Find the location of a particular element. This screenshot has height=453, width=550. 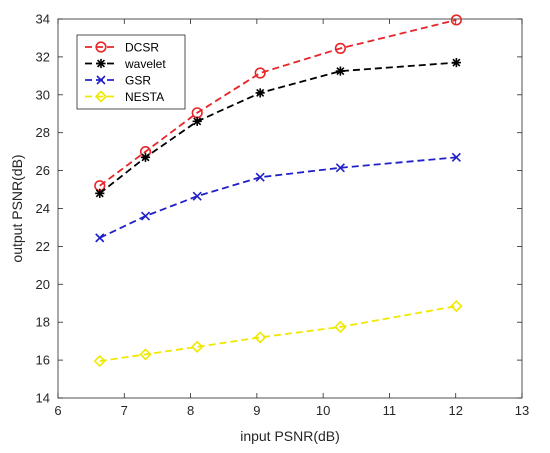

y-tick-label: 24 is located at coordinates (43, 208).